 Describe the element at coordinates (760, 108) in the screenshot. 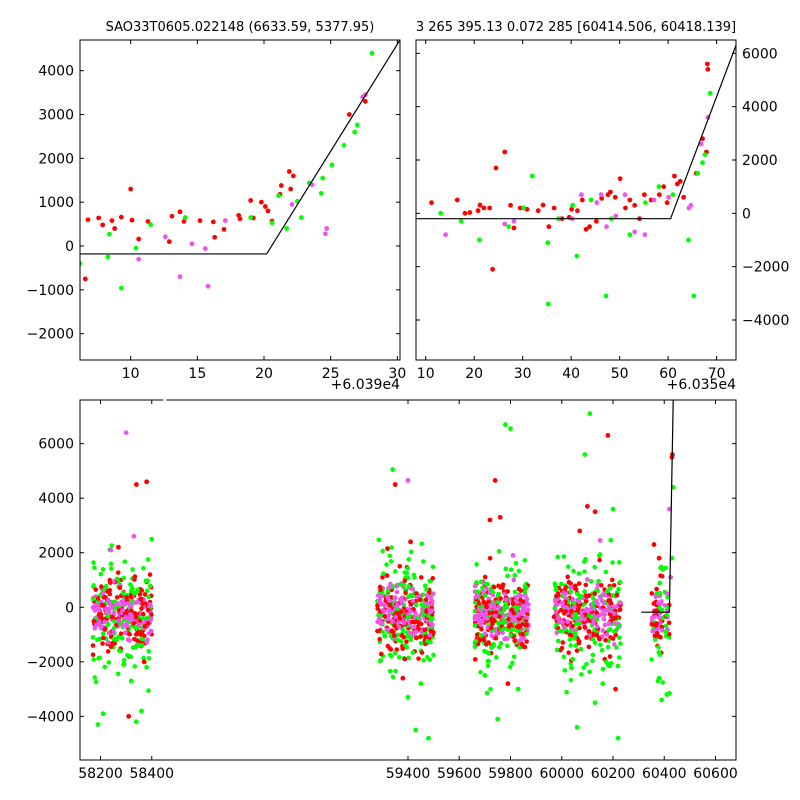

I see `y-tick-label: 4000` at that location.